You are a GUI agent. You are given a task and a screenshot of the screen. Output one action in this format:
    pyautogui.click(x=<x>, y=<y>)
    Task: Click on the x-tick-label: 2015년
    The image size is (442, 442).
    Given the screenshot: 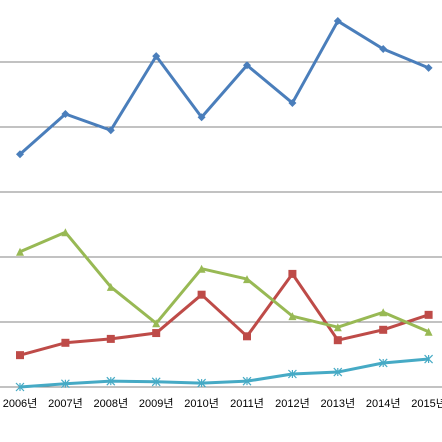 What is the action you would take?
    pyautogui.click(x=426, y=403)
    